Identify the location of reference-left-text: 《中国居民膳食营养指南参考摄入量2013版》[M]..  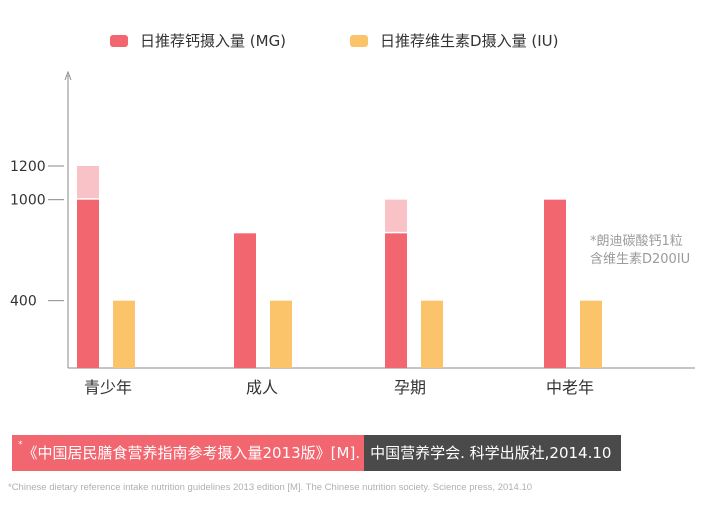
(191, 453).